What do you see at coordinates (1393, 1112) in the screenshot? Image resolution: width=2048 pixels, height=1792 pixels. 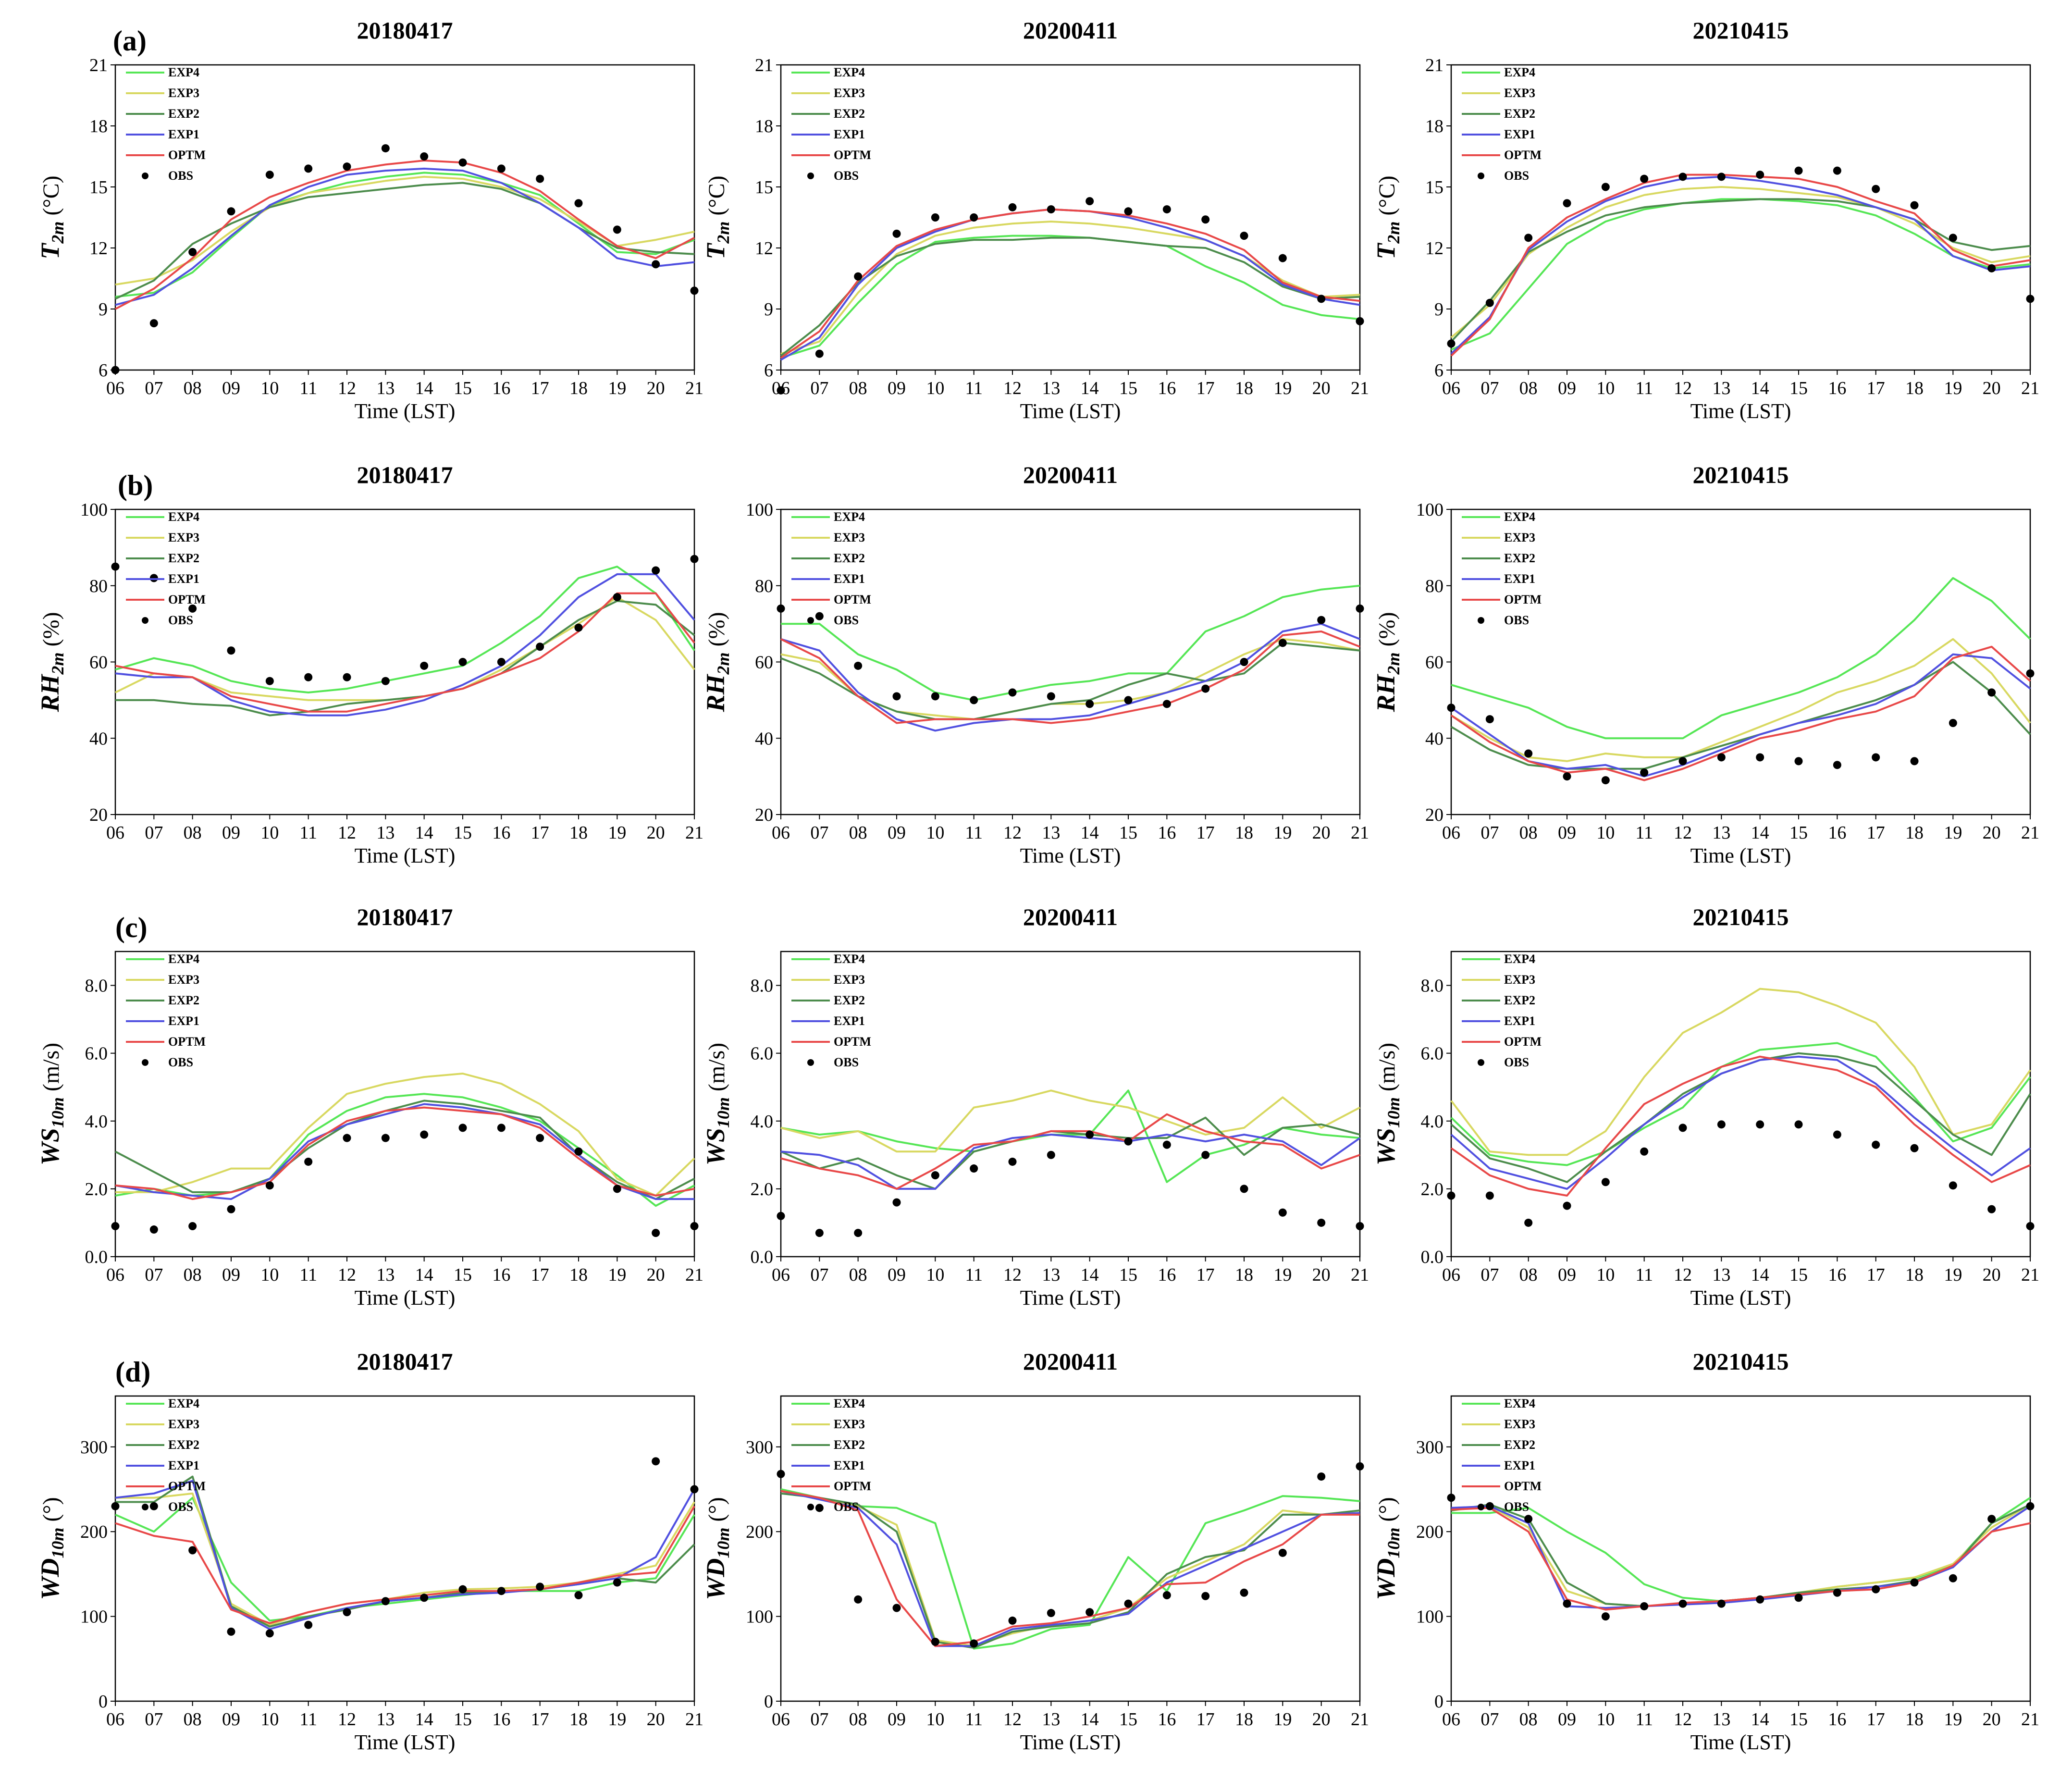 I see `y-label-sub: 10m` at bounding box center [1393, 1112].